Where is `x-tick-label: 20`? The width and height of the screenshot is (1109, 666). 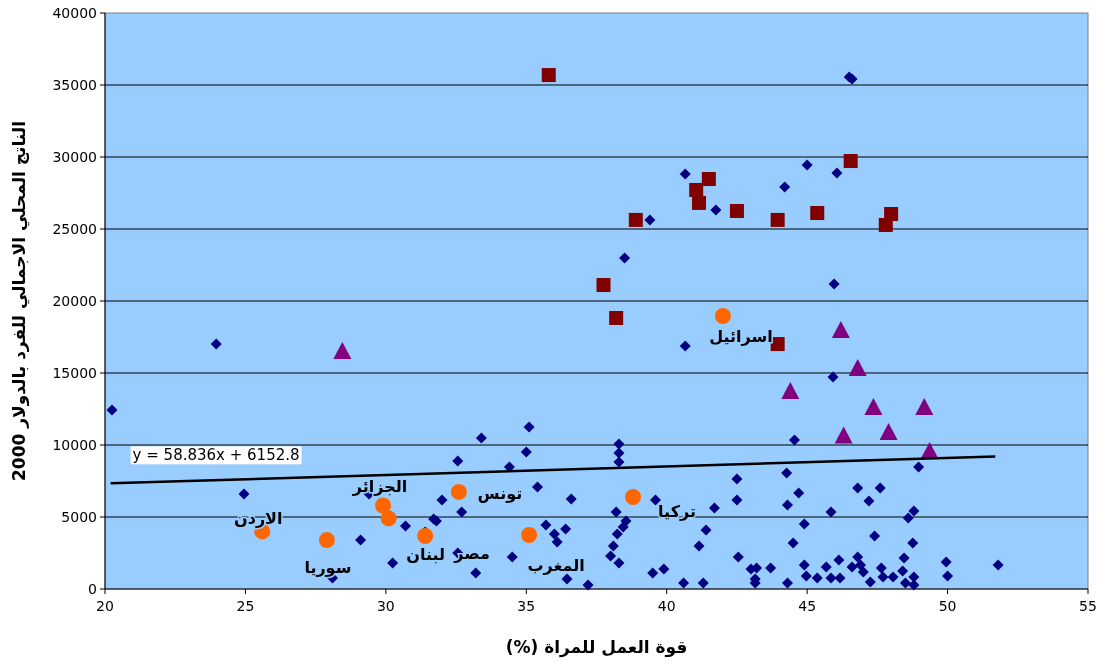
x-tick-label: 20 is located at coordinates (105, 606).